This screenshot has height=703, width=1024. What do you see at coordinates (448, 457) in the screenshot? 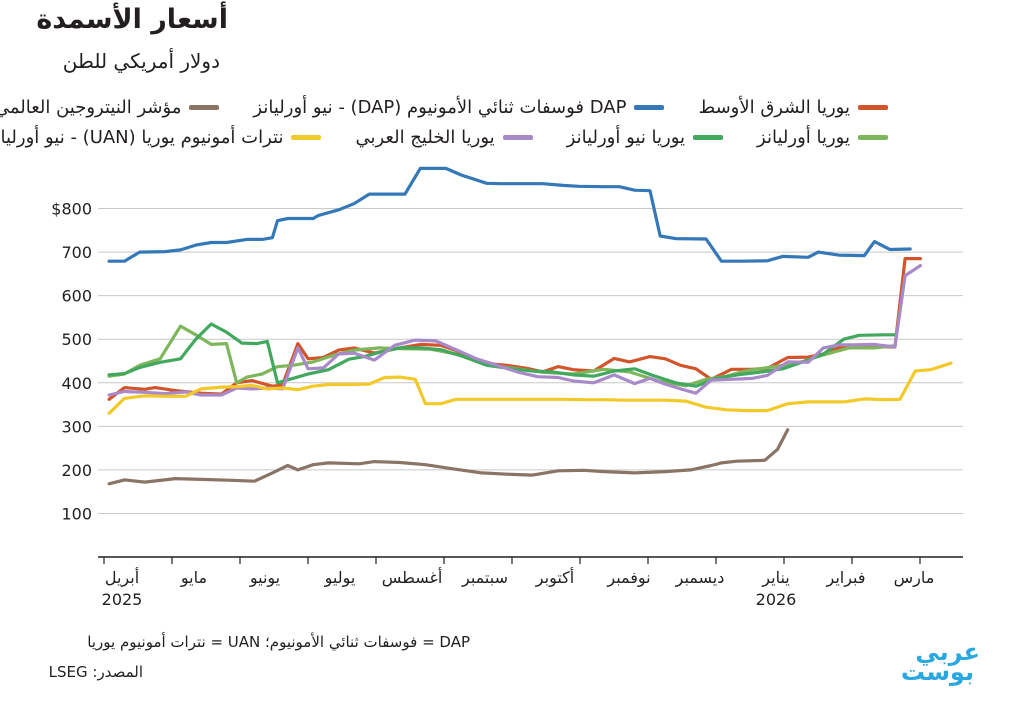
I see `series-line-n_index` at bounding box center [448, 457].